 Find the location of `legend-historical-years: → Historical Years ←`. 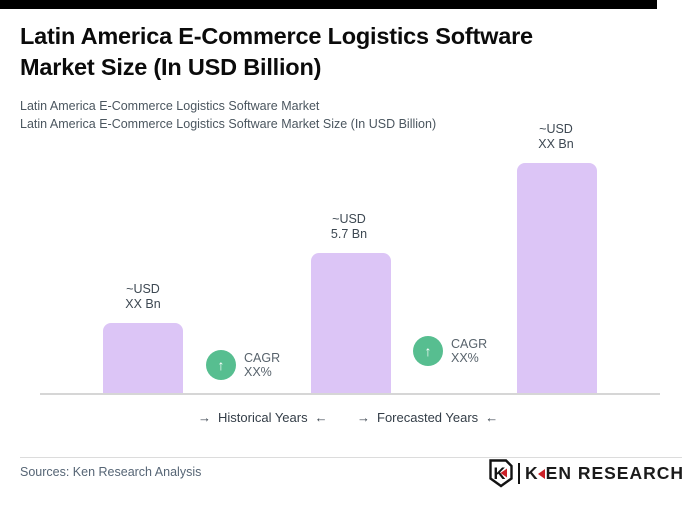

legend-historical-years: → Historical Years ← is located at coordinates (263, 417).